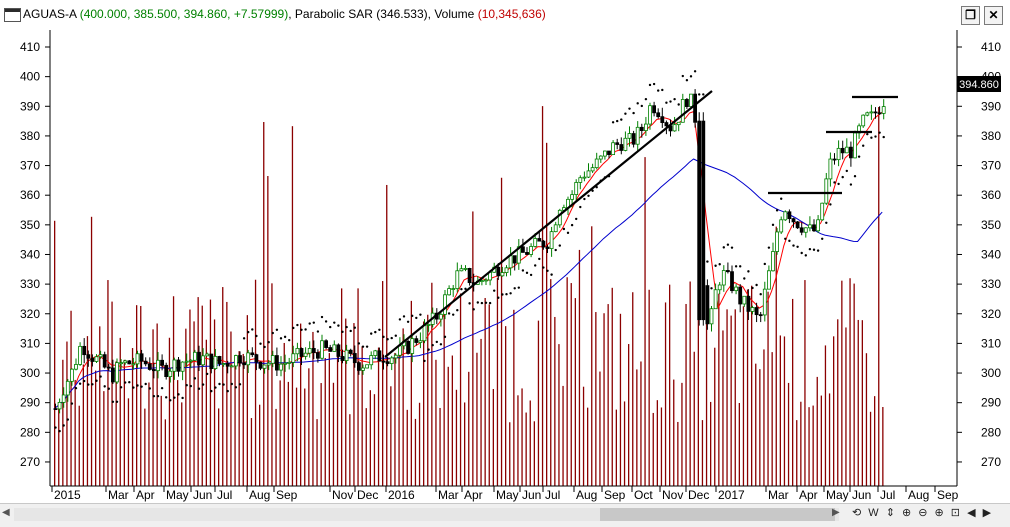  Describe the element at coordinates (970, 15) in the screenshot. I see `restore-icon: ❐` at that location.